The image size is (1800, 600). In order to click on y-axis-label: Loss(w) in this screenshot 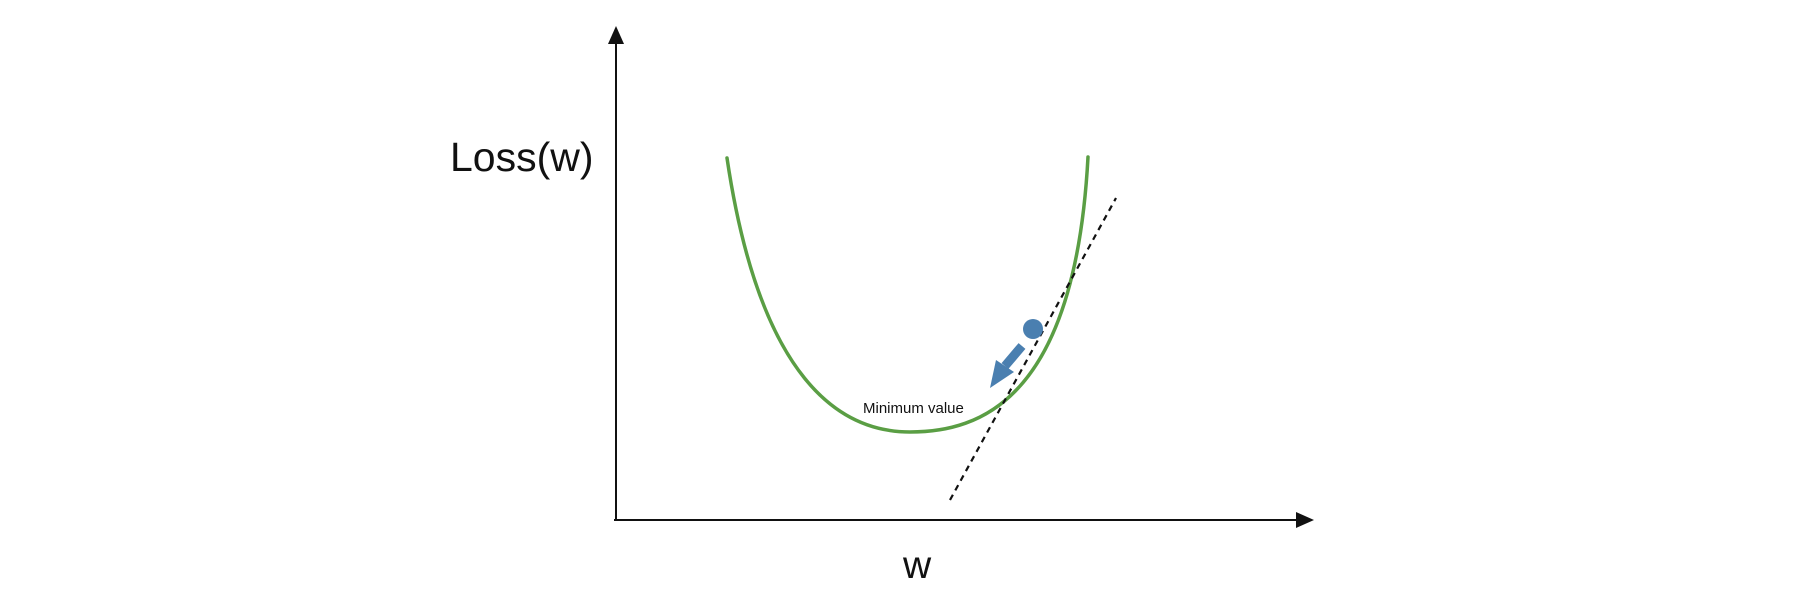, I will do `click(522, 157)`.